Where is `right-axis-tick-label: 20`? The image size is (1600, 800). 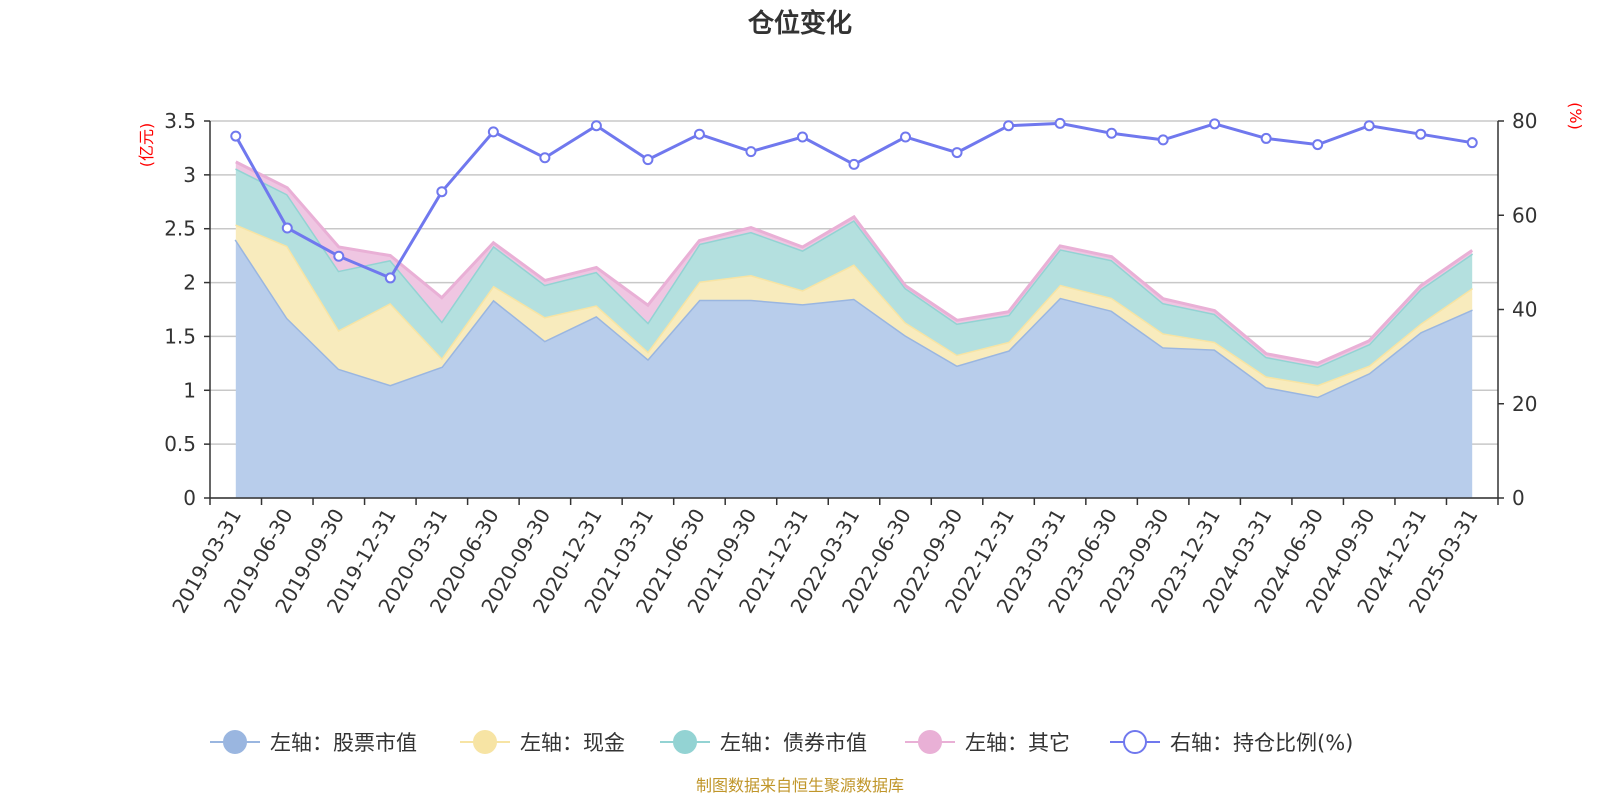 right-axis-tick-label: 20 is located at coordinates (1524, 404).